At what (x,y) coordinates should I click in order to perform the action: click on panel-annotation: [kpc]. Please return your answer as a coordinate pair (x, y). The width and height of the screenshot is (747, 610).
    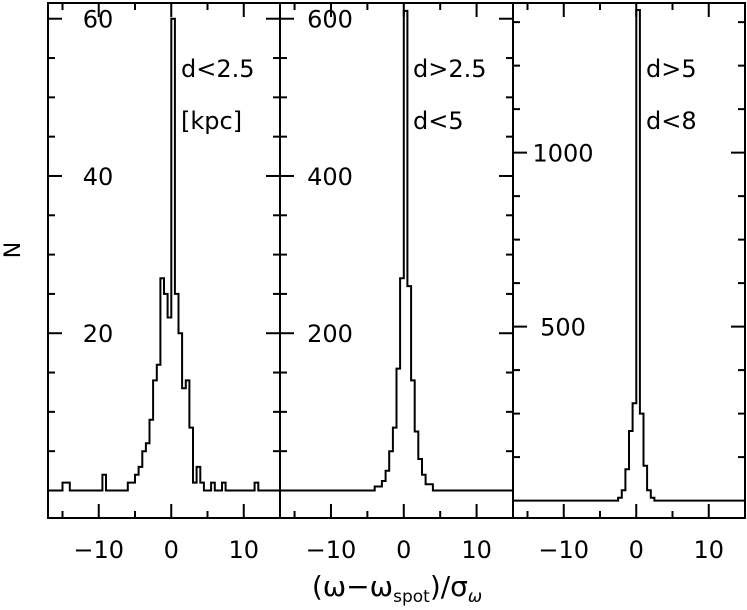
    Looking at the image, I should click on (211, 121).